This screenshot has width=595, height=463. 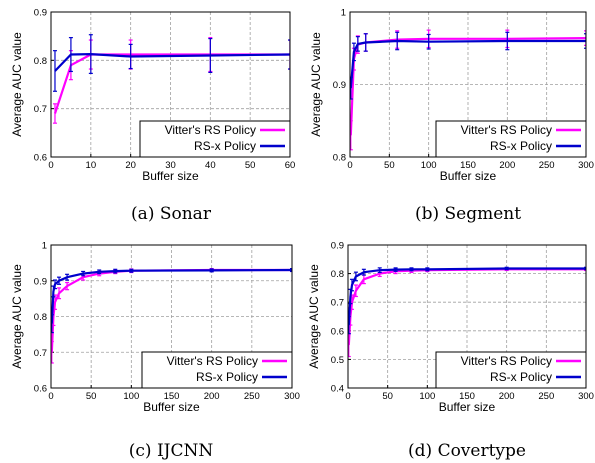 I want to click on x-tick-label: 20, so click(x=130, y=165).